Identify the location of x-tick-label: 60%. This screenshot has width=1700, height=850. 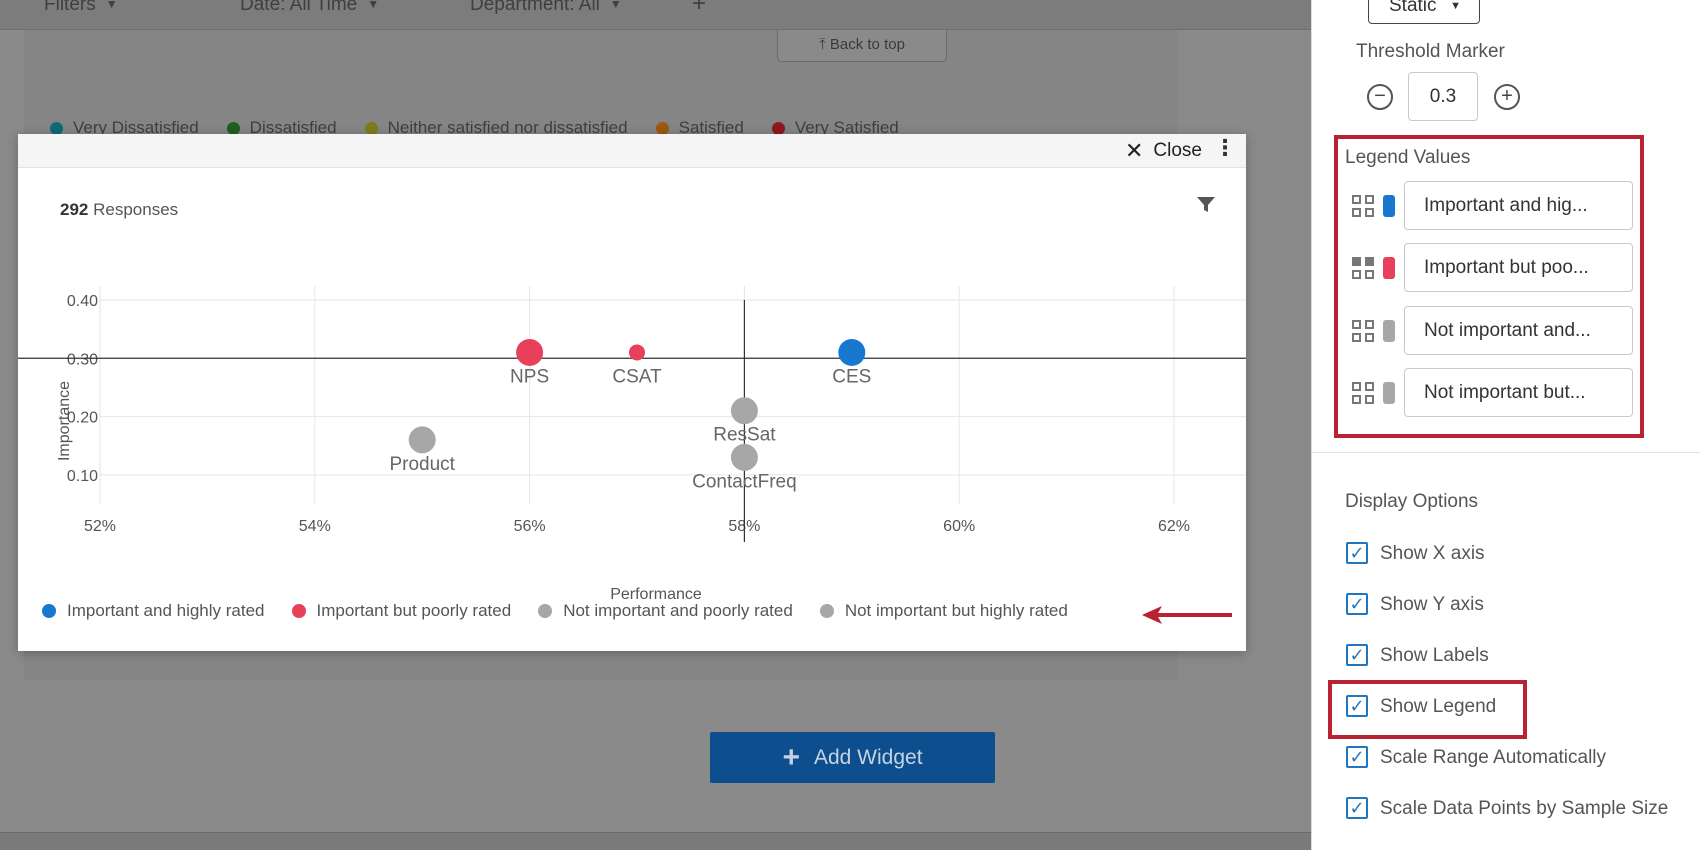
(959, 526).